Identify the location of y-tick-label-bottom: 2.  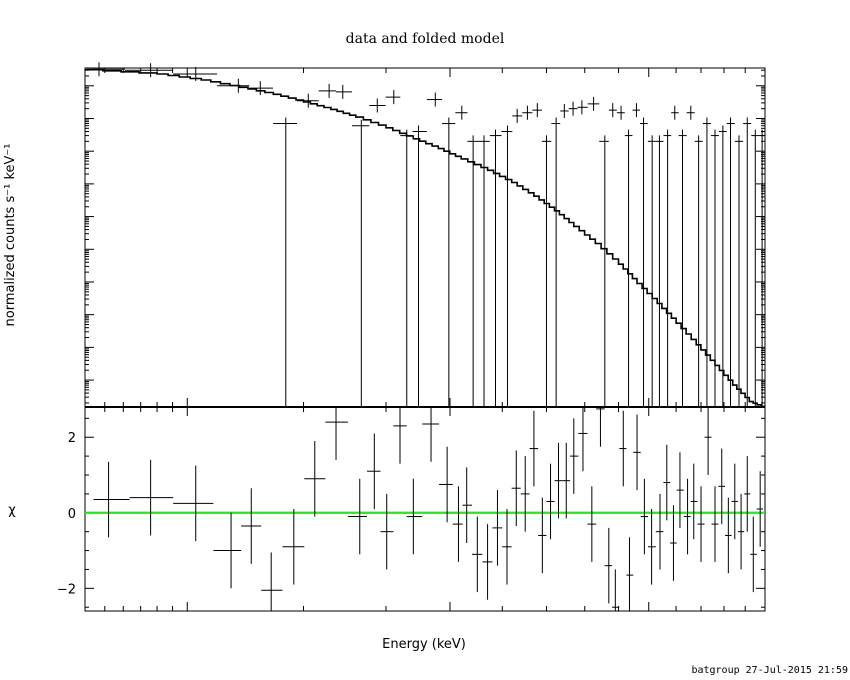
(72, 438).